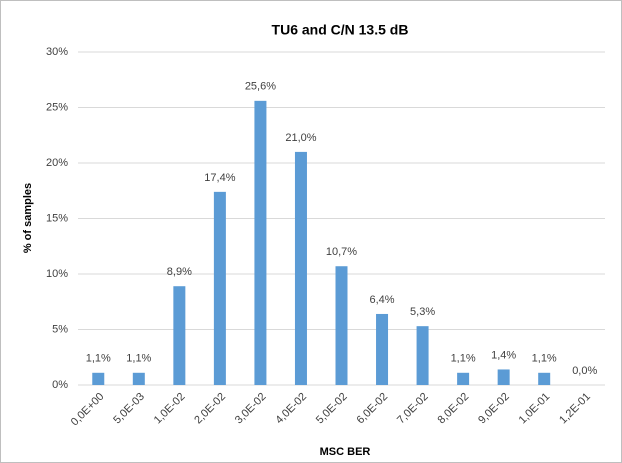 This screenshot has height=463, width=622. What do you see at coordinates (57, 107) in the screenshot?
I see `y-tick-label: 25%` at bounding box center [57, 107].